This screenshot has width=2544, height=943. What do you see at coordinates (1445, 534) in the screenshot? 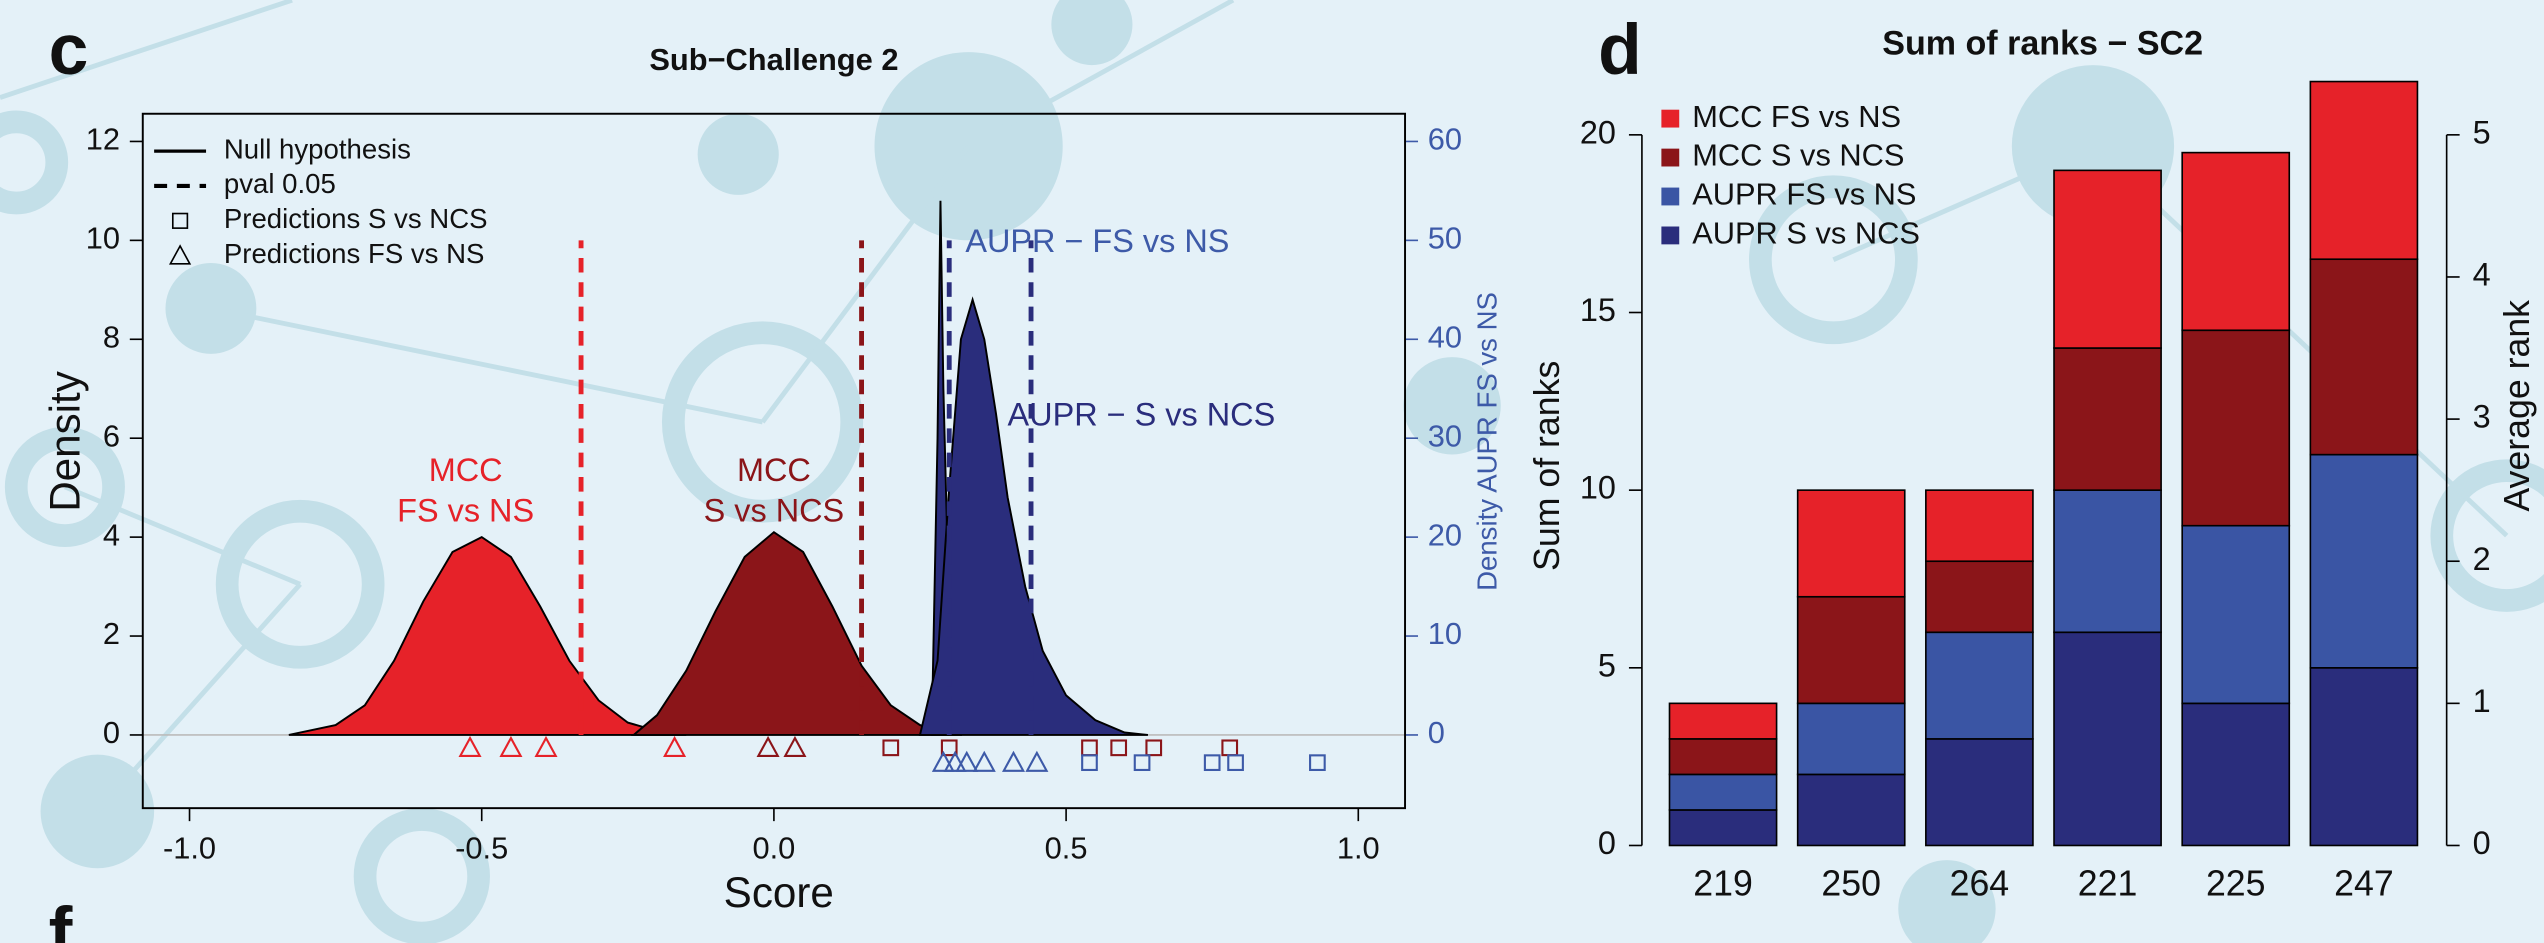
I see `y2-tick-label: 20` at bounding box center [1445, 534].